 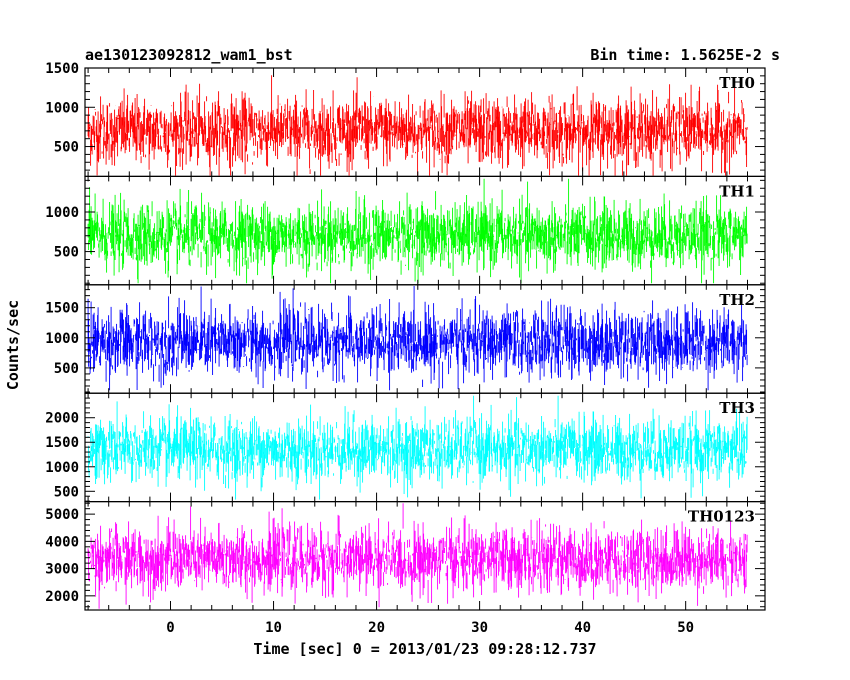 What do you see at coordinates (189, 55) in the screenshot?
I see `chart-title-left: ae130123092812_wam1_bst` at bounding box center [189, 55].